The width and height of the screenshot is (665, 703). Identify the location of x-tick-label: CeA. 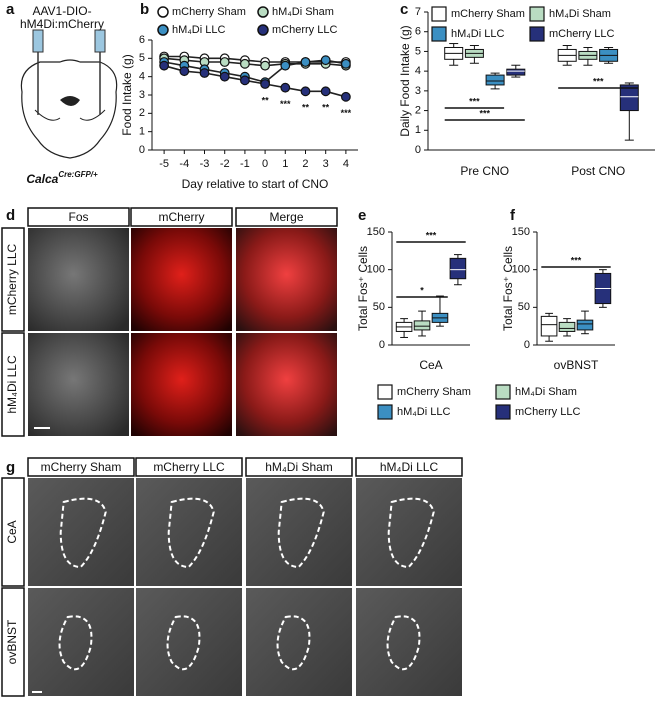
(430, 365).